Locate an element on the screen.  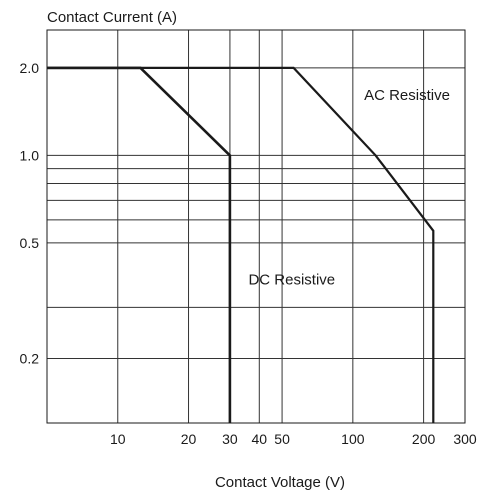
x-tick-label: 30 is located at coordinates (230, 439).